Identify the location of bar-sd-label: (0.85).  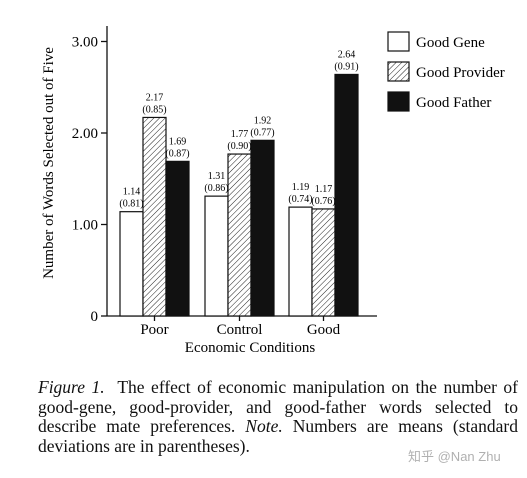
(154, 109).